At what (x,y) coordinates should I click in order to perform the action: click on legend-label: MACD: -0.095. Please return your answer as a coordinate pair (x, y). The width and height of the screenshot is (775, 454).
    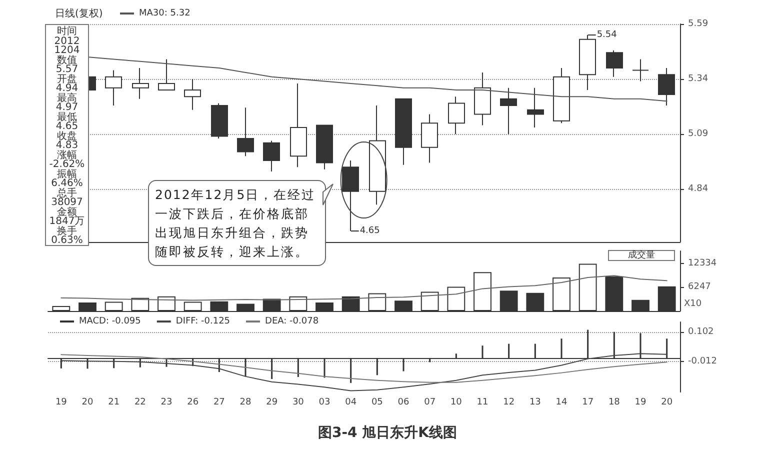
    Looking at the image, I should click on (110, 321).